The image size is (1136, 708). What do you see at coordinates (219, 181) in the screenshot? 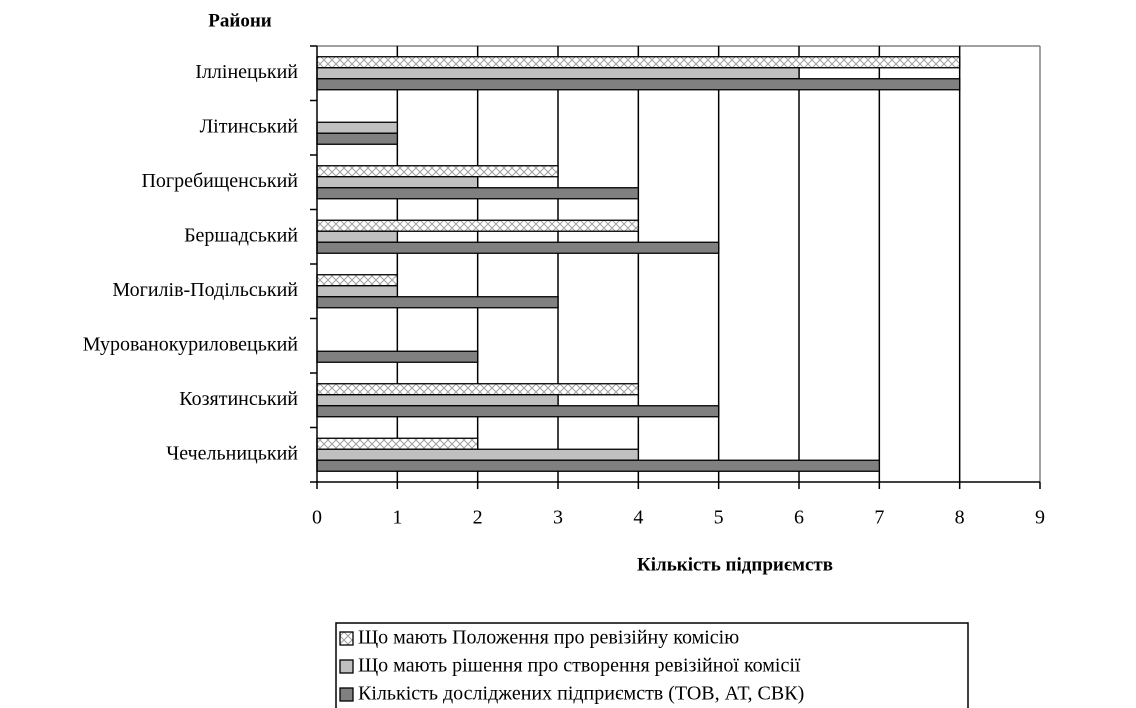
I see `y-tick-label: Погребищенський` at bounding box center [219, 181].